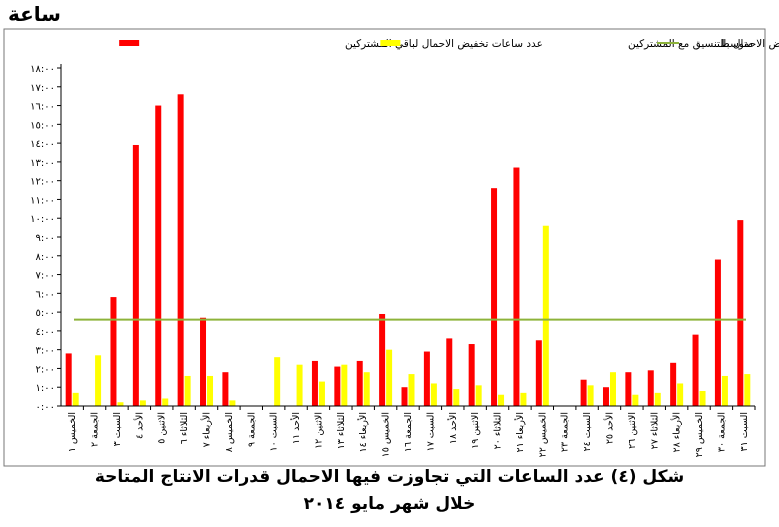 Image resolution: width=779 pixels, height=527 pixels. What do you see at coordinates (45, 407) in the screenshot?
I see `y-tick-label: ٠:٠٠` at bounding box center [45, 407].